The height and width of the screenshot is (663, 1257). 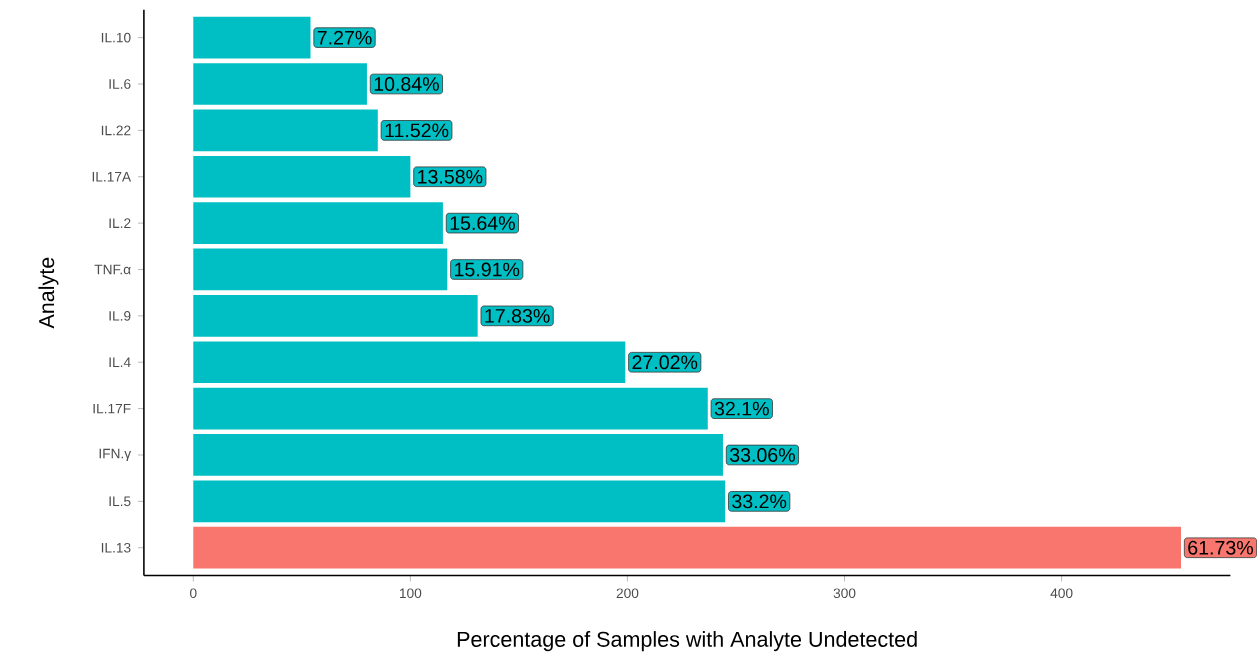 What do you see at coordinates (344, 37) in the screenshot?
I see `annotation: 7.27%` at bounding box center [344, 37].